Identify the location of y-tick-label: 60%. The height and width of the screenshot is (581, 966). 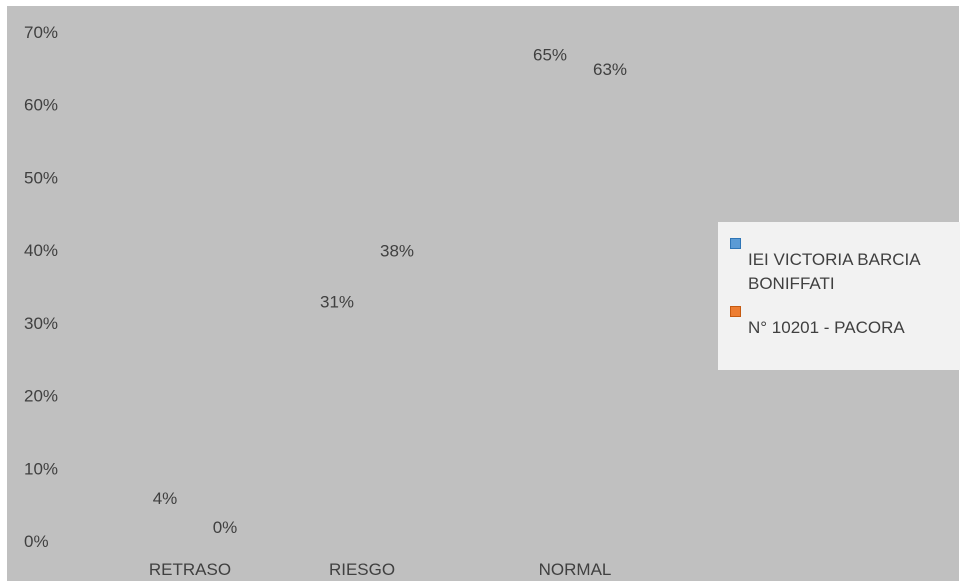
(41, 105).